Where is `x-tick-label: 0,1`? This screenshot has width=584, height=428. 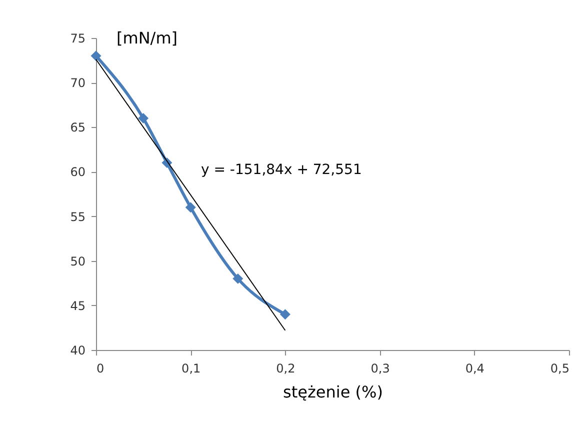 x-tick-label: 0,1 is located at coordinates (191, 369).